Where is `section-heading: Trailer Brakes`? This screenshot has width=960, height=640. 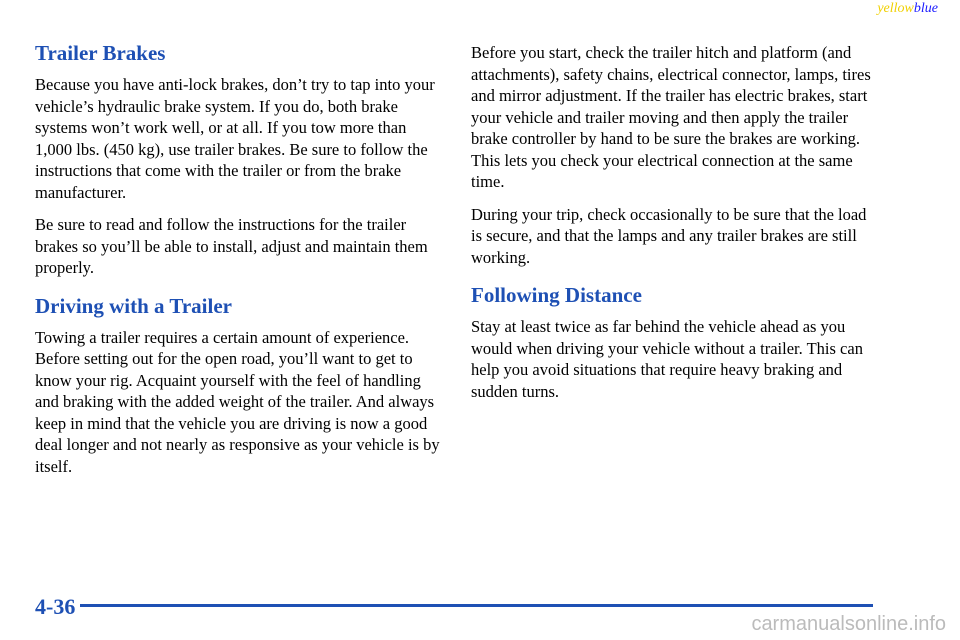 section-heading: Trailer Brakes is located at coordinates (100, 53).